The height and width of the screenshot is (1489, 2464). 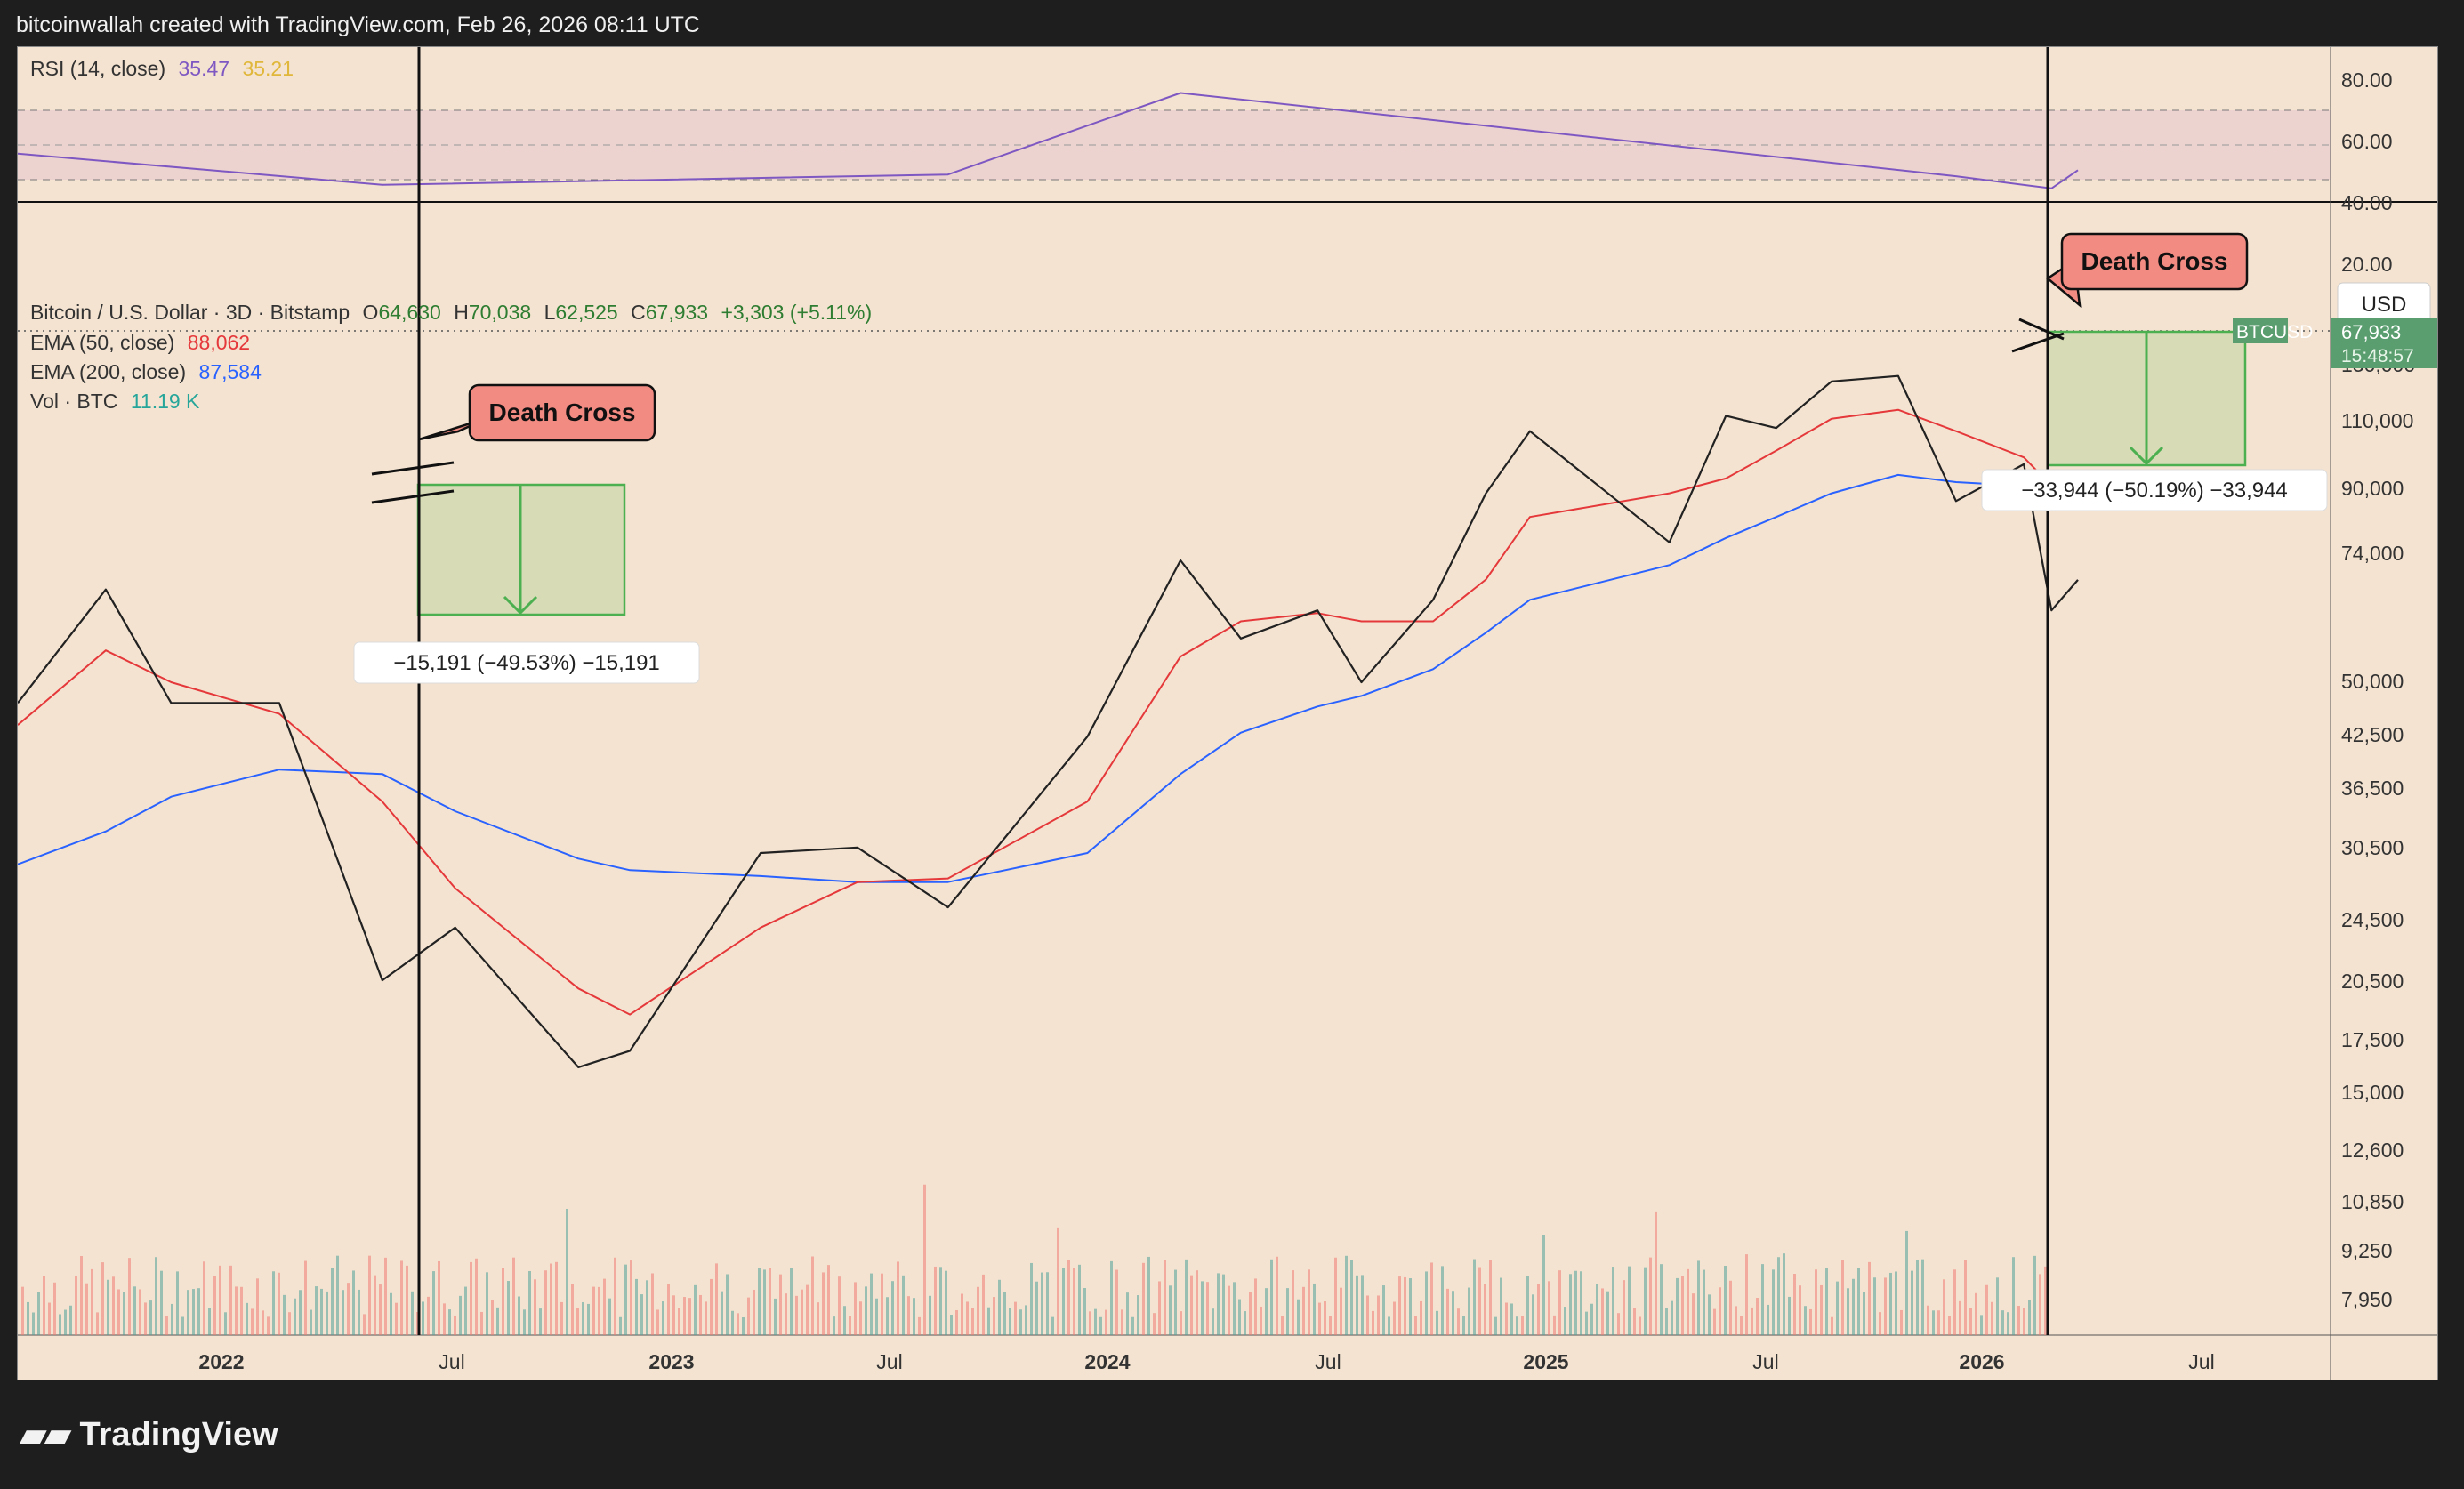 What do you see at coordinates (2377, 356) in the screenshot?
I see `price-label-countdown: 15:48:57` at bounding box center [2377, 356].